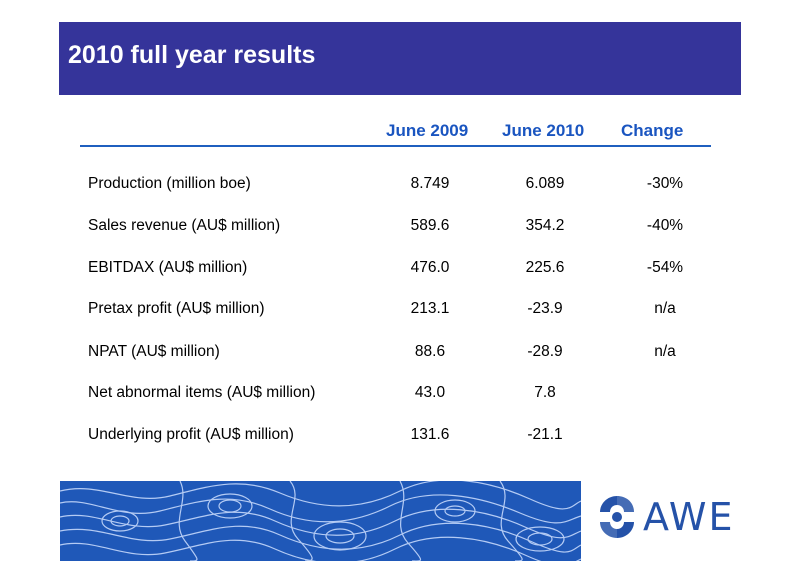 The image size is (800, 565). Describe the element at coordinates (427, 130) in the screenshot. I see `column-header-june-2009: June 2009` at that location.